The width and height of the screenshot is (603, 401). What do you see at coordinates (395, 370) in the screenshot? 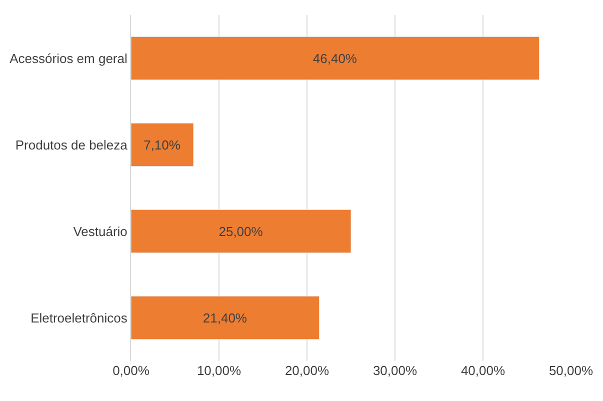
I see `x-tick-label: 30,00%` at bounding box center [395, 370].